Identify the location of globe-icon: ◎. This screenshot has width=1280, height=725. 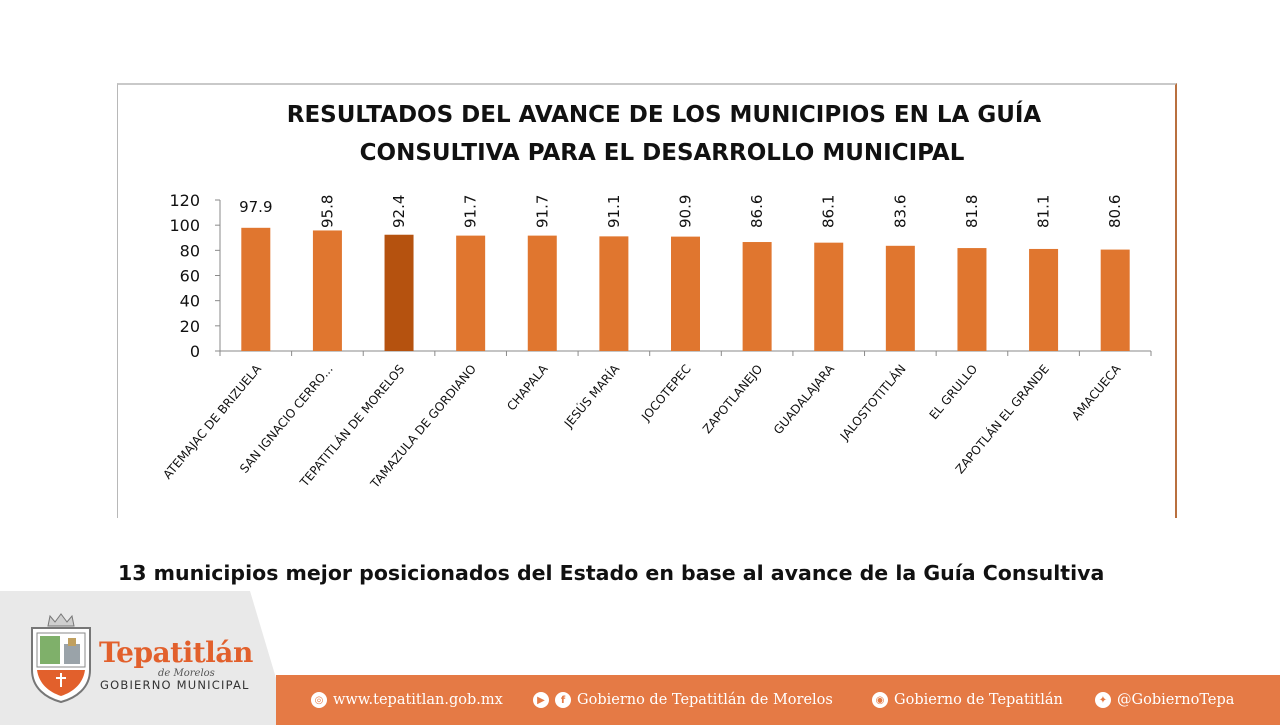
(319, 700).